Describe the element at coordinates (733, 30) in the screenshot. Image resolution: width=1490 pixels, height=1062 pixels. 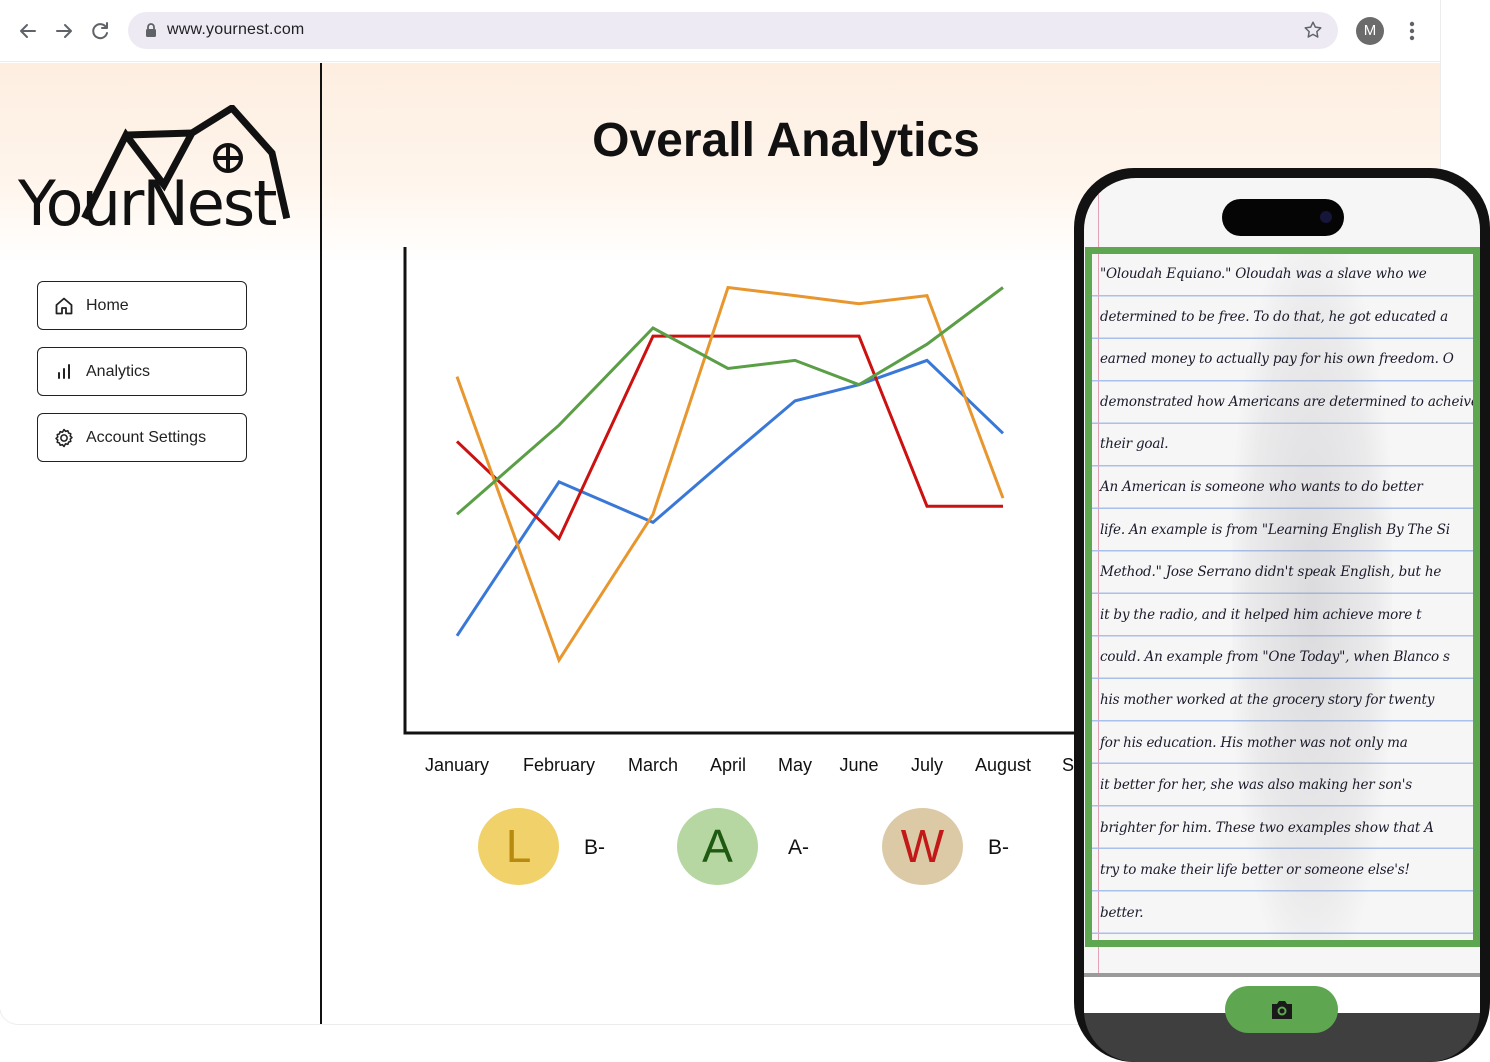
I see `address-bar: www.yournest.com` at that location.